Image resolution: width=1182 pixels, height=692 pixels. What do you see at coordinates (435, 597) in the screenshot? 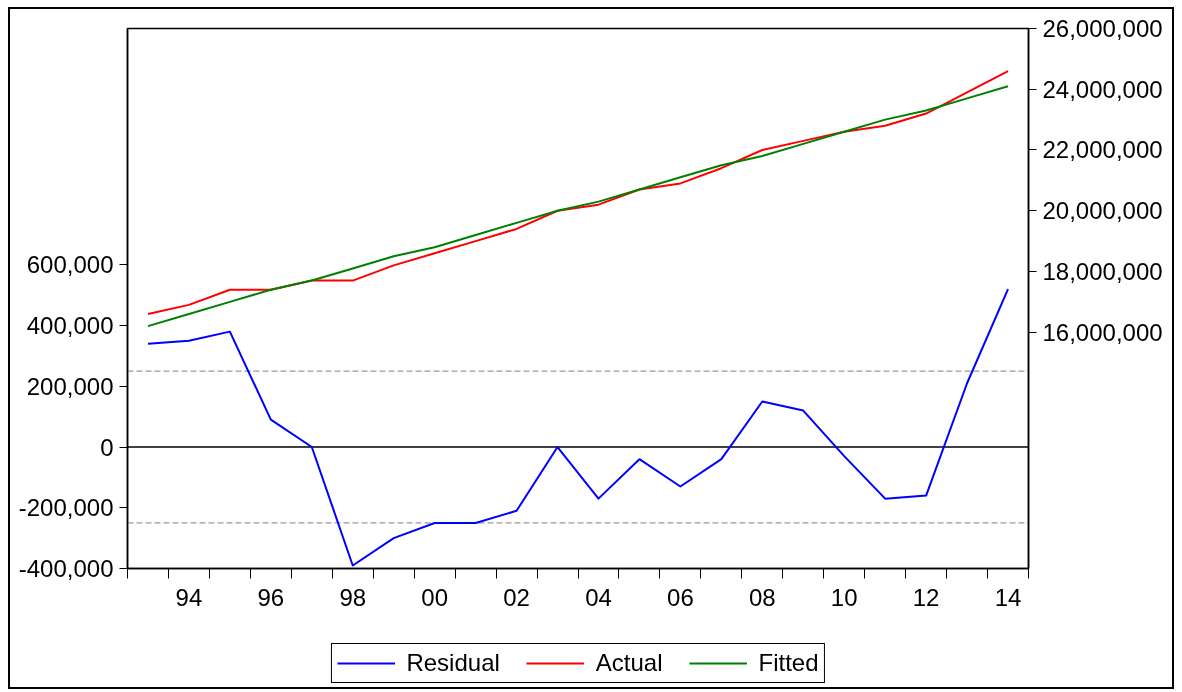
I see `x-tick-label: 00` at bounding box center [435, 597].